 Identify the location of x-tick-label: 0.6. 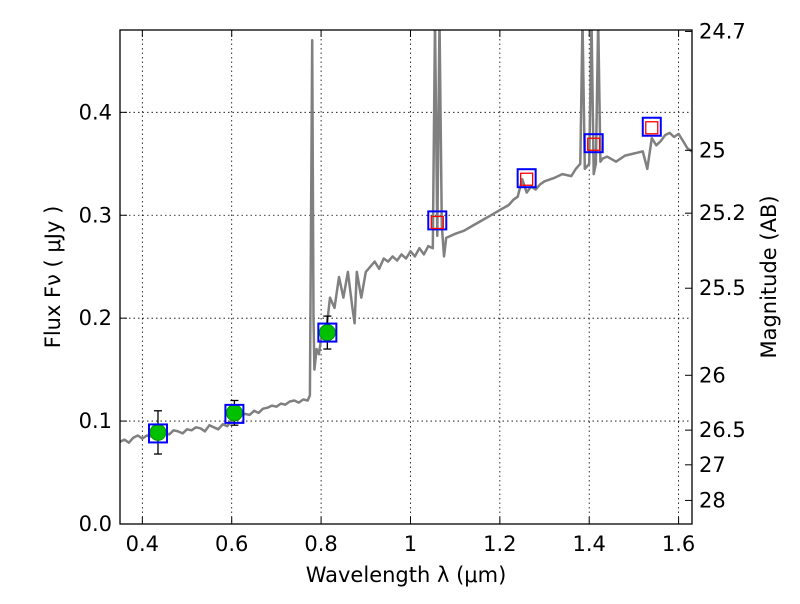
(231, 544).